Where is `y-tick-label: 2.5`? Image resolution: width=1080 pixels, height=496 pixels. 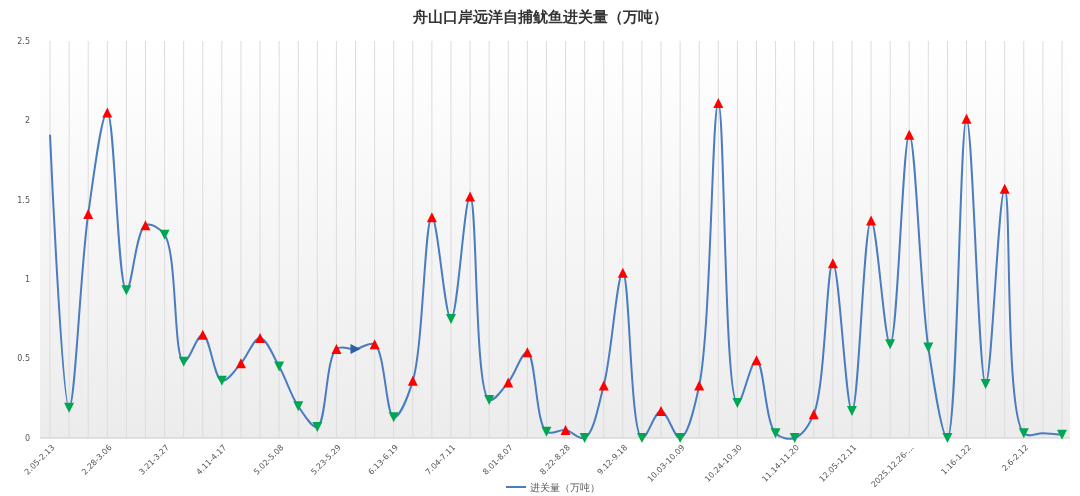 y-tick-label: 2.5 is located at coordinates (23, 41).